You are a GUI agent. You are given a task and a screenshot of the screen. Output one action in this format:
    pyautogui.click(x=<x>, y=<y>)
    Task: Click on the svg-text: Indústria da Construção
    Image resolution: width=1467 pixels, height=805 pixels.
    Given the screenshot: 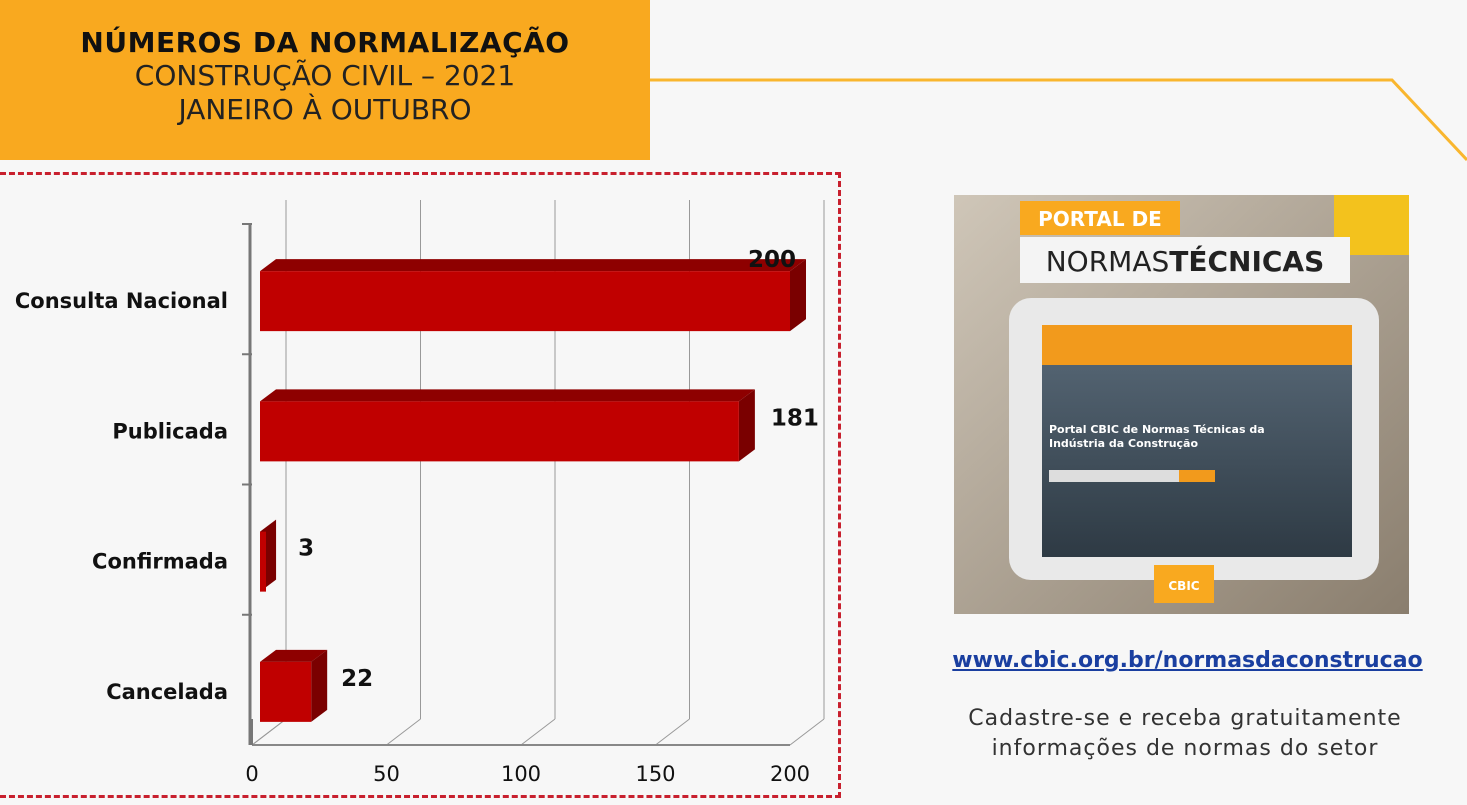 What is the action you would take?
    pyautogui.click(x=1123, y=443)
    